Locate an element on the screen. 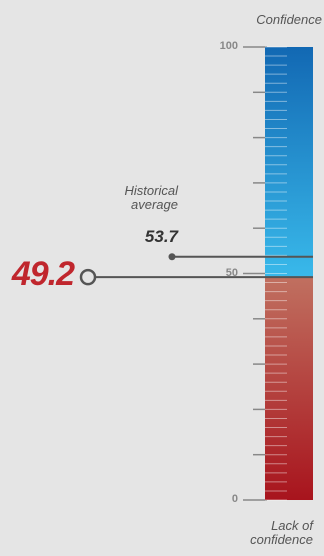 Image resolution: width=324 pixels, height=556 pixels. tick-label-50: 50 is located at coordinates (231, 272).